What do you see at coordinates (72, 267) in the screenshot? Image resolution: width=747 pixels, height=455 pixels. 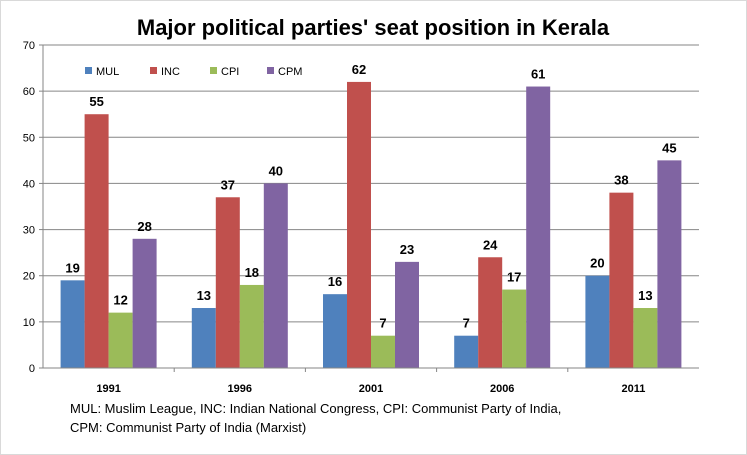 I see `data-label: 19` at bounding box center [72, 267].